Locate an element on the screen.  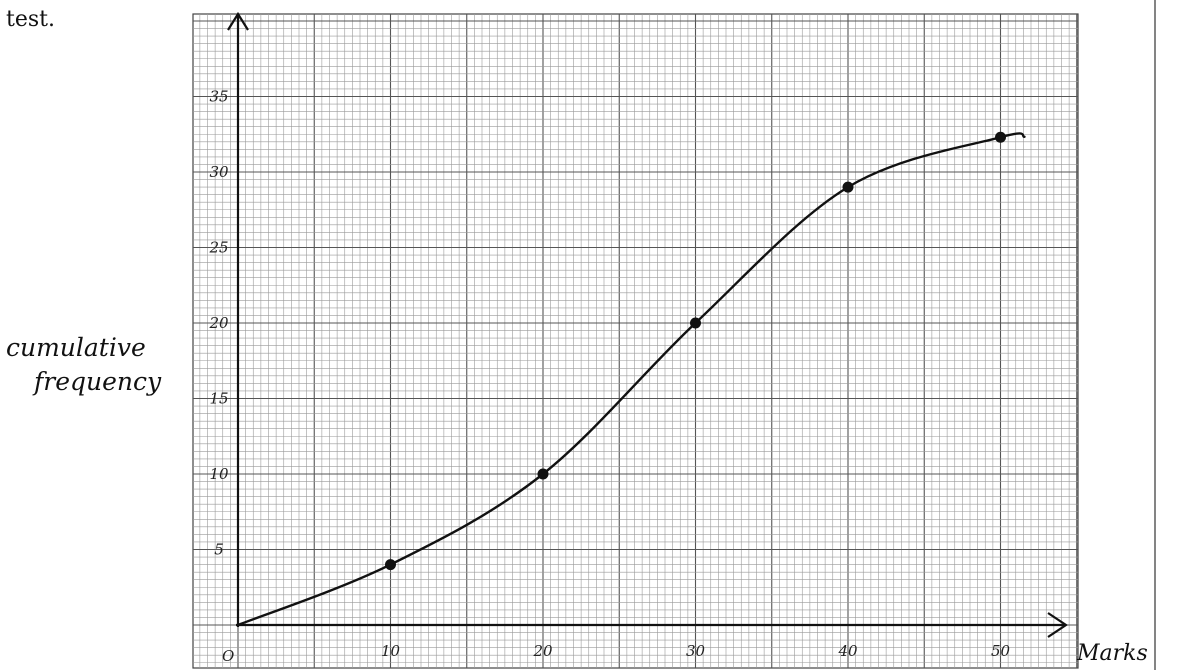
y-tick-label: 20 is located at coordinates (218, 323).